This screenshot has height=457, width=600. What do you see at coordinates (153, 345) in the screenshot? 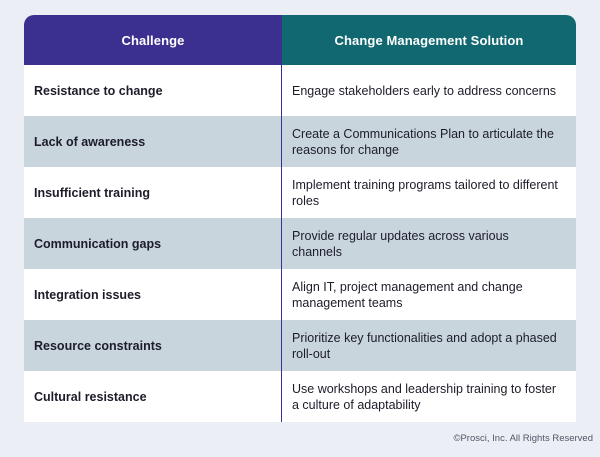
I see `challenge-cell: Resource constraints` at bounding box center [153, 345].